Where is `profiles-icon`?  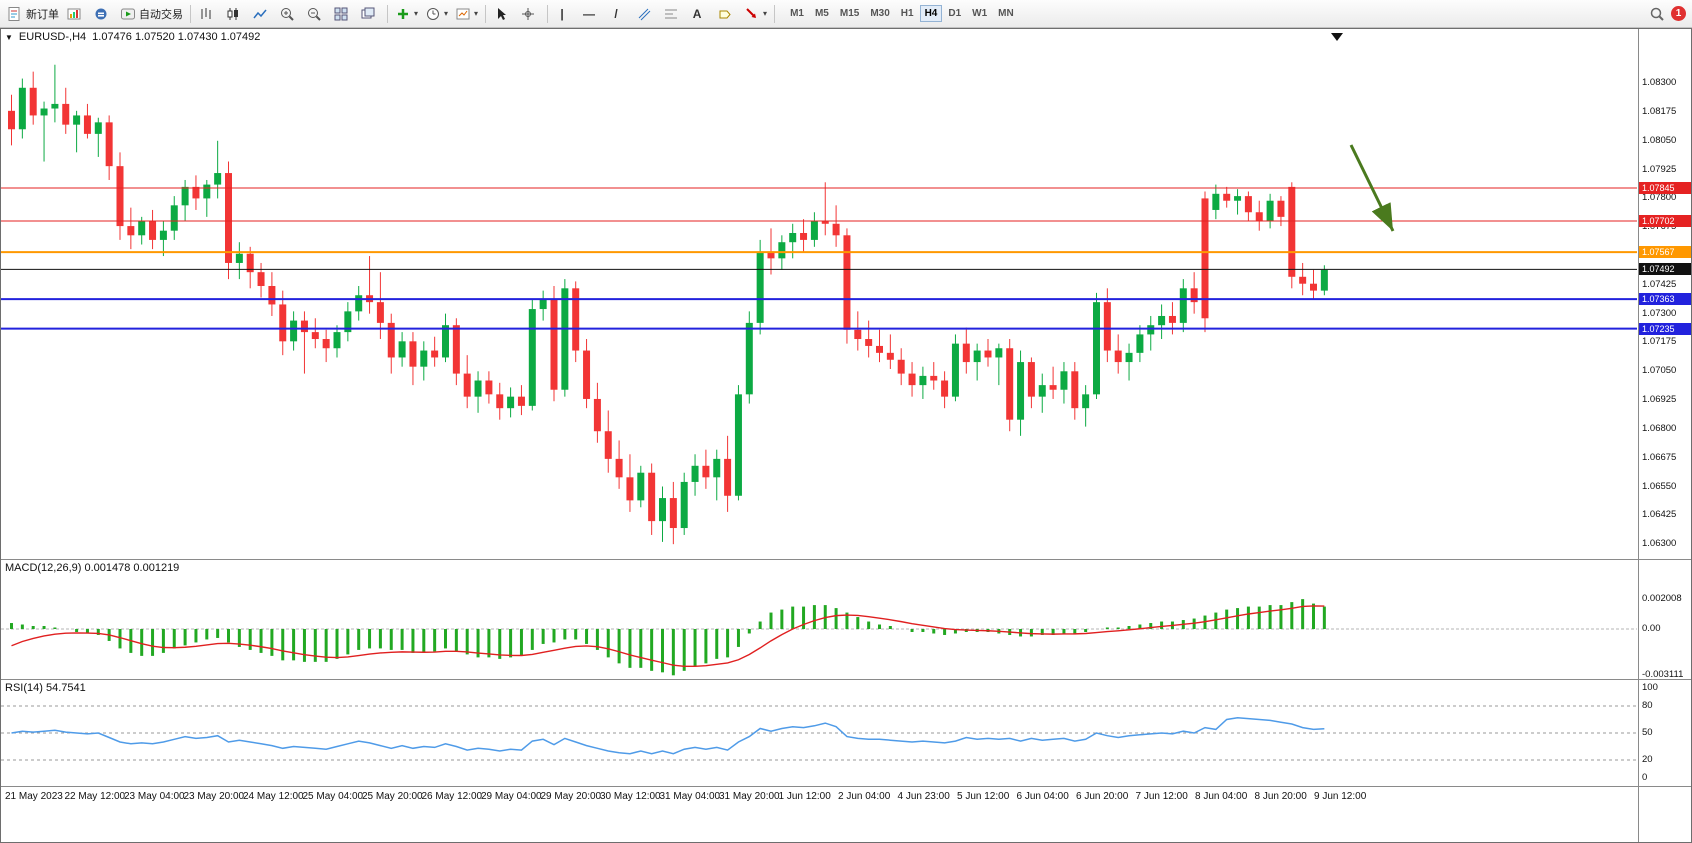
profiles-icon is located at coordinates (101, 13).